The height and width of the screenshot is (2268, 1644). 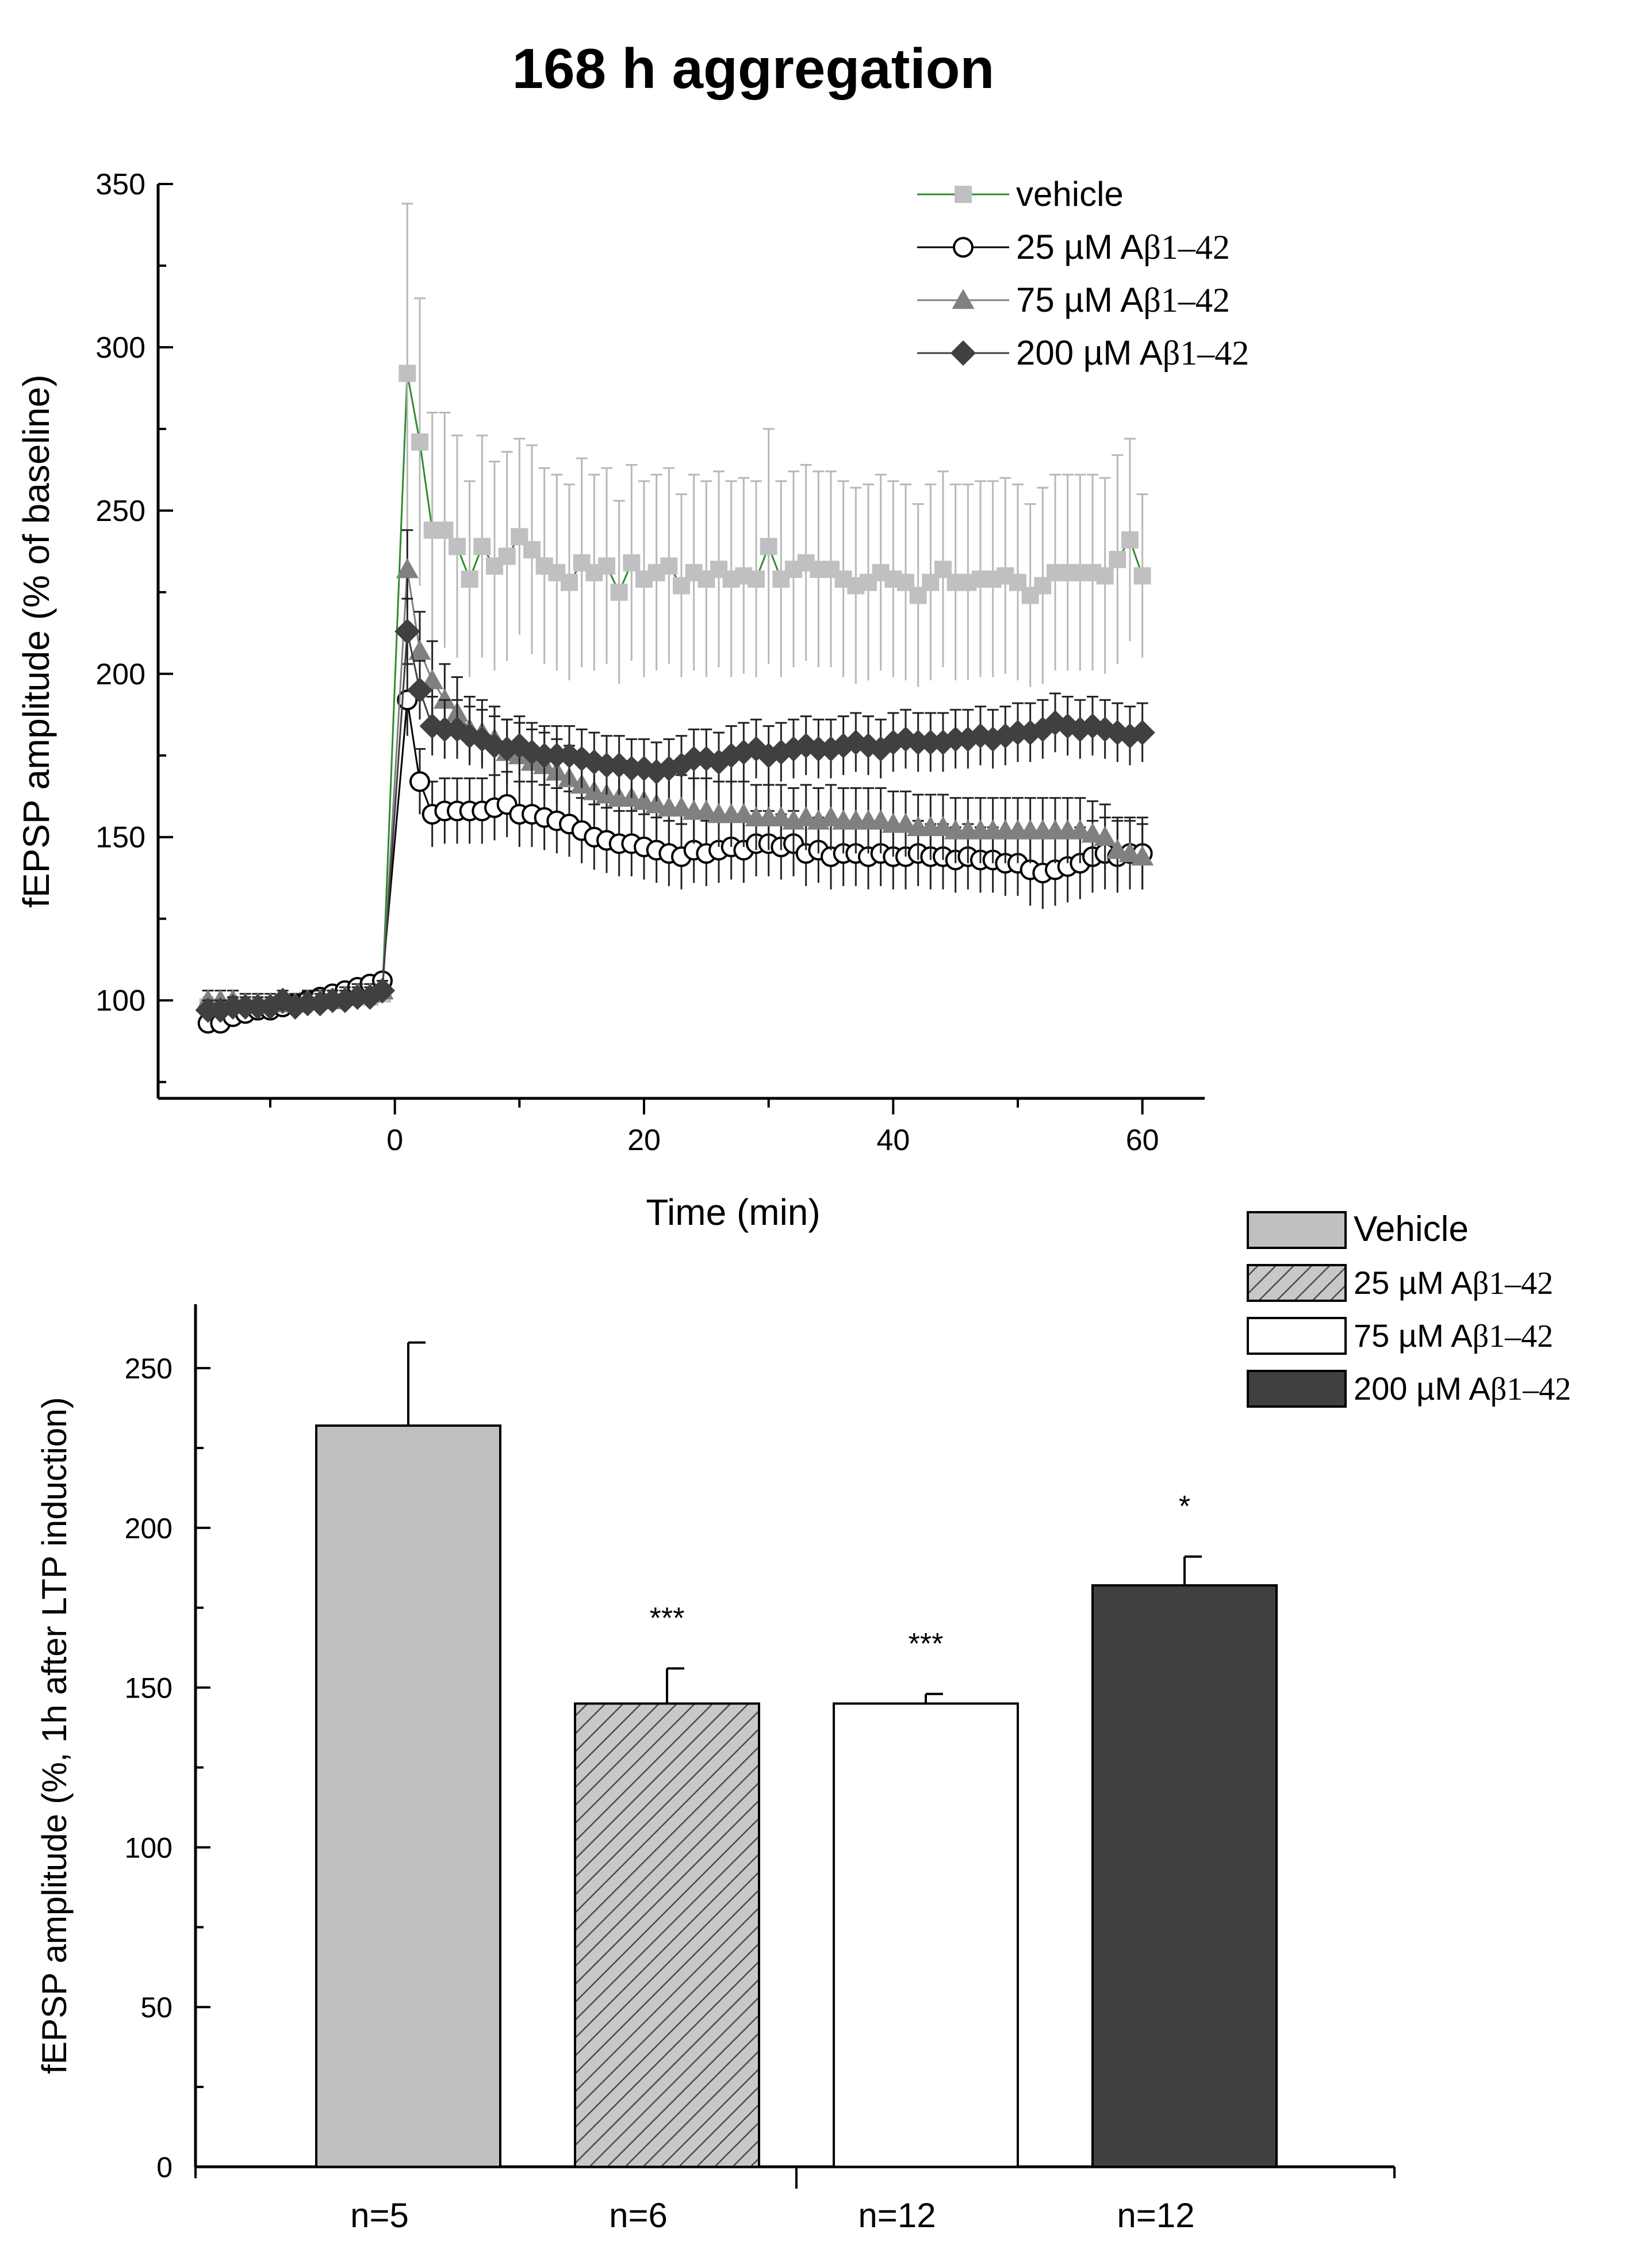 I want to click on y-axis-title: fEPSP amplitude (% of baseline), so click(x=36, y=640).